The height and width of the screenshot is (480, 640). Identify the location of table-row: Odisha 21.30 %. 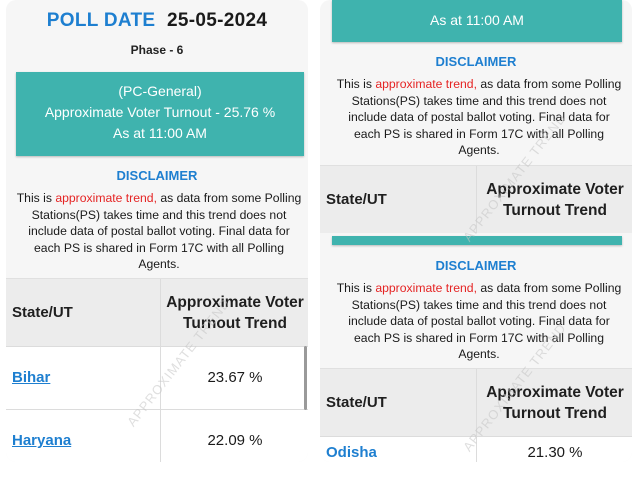
(476, 449).